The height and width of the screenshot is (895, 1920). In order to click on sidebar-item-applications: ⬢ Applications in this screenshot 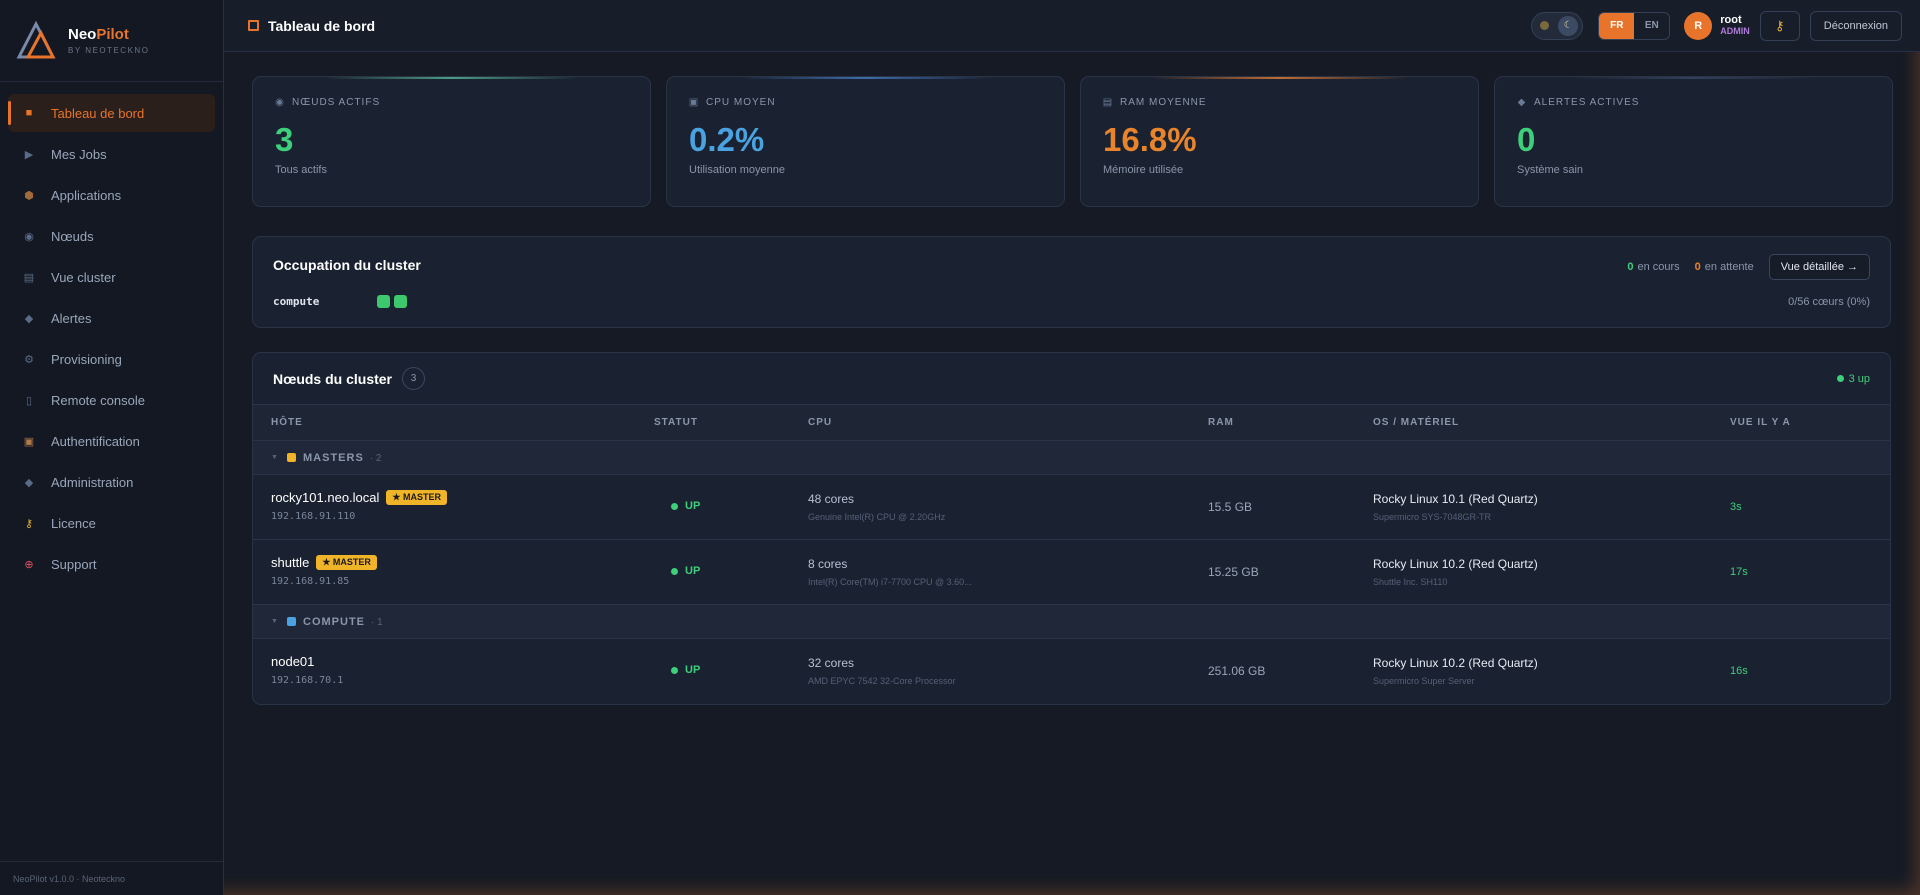, I will do `click(111, 195)`.